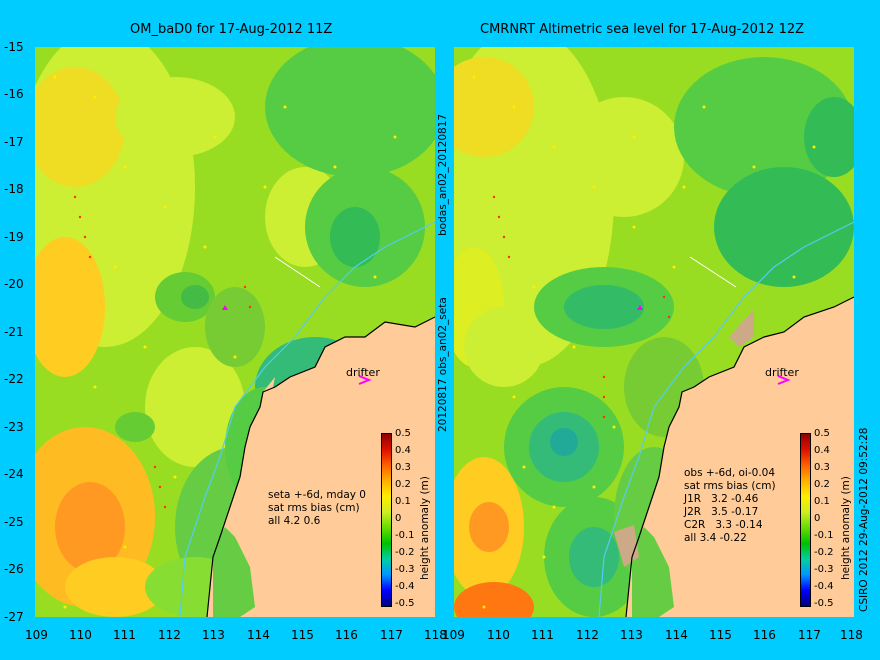 The height and width of the screenshot is (660, 880). I want to click on right-stats-line: obs +-6d, oi-0.04, so click(730, 473).